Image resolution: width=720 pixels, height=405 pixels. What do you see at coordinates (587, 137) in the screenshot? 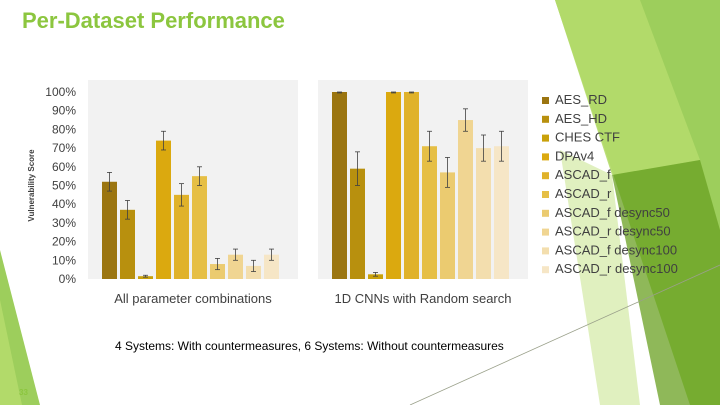
I see `legend-label: CHES CTF` at bounding box center [587, 137].